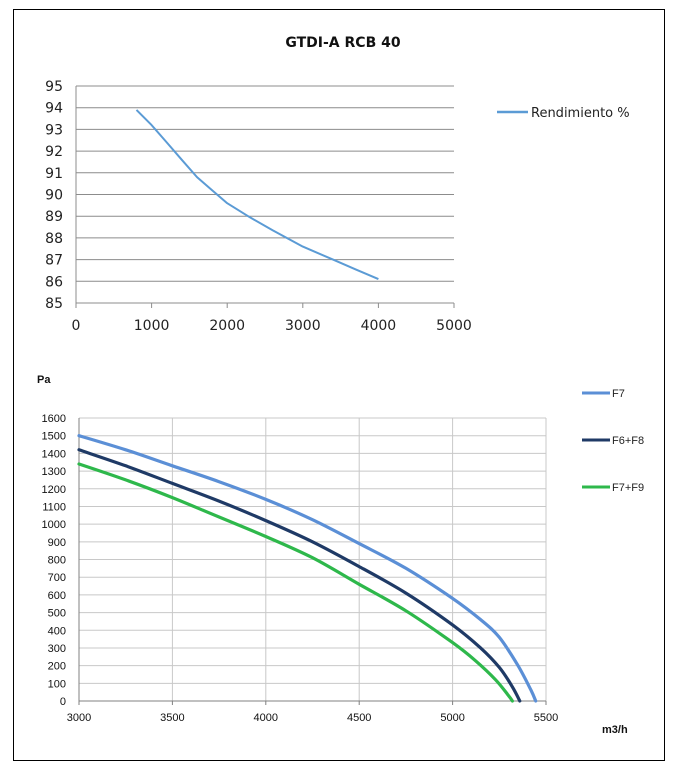 The width and height of the screenshot is (684, 779). Describe the element at coordinates (342, 43) in the screenshot. I see `chart1-title: GTDI-A RCB 40` at that location.